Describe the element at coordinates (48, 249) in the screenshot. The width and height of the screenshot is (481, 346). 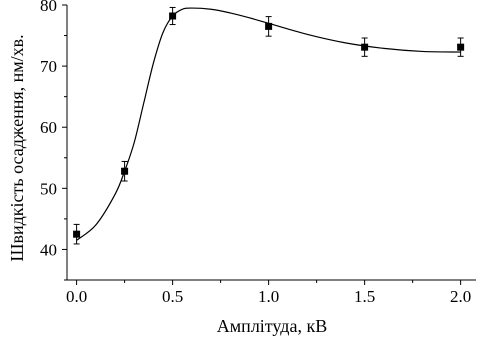
I see `y-tick-label: 40` at that location.